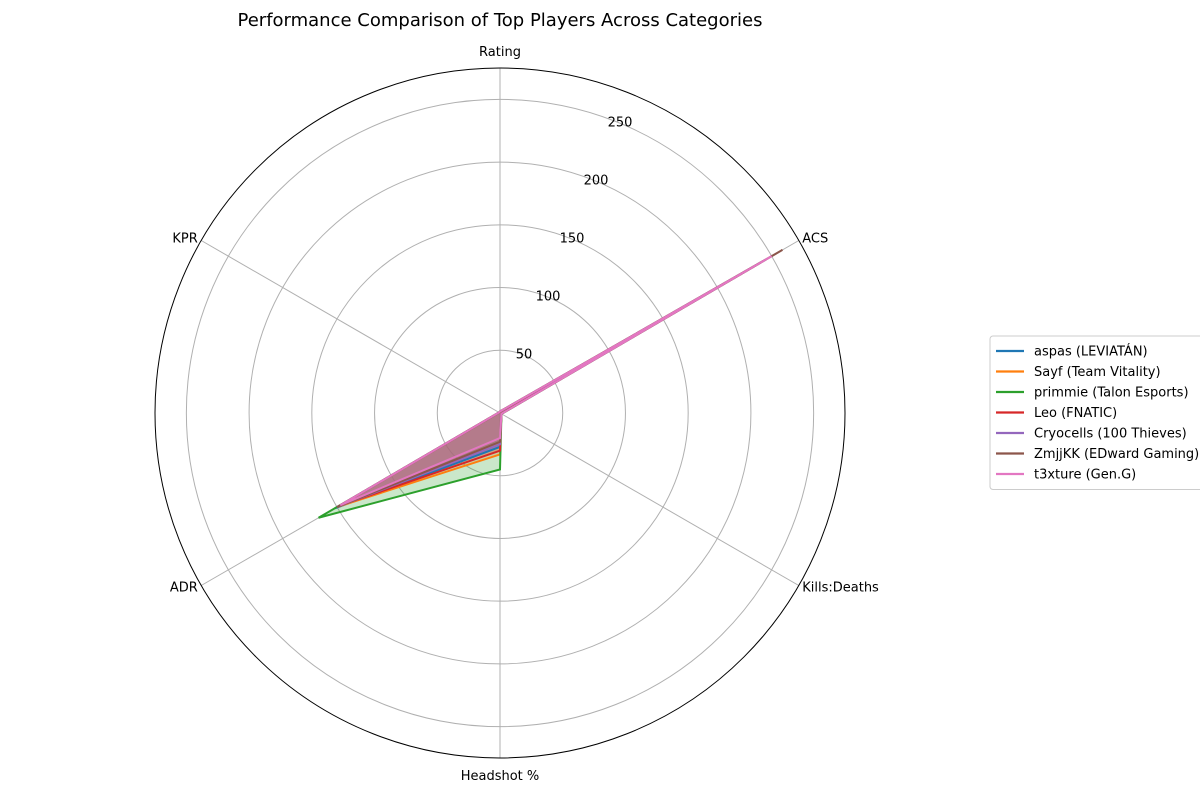 The image size is (1200, 800). Describe the element at coordinates (1097, 372) in the screenshot. I see `legend-entry: Sayf (Team Vitality)` at that location.